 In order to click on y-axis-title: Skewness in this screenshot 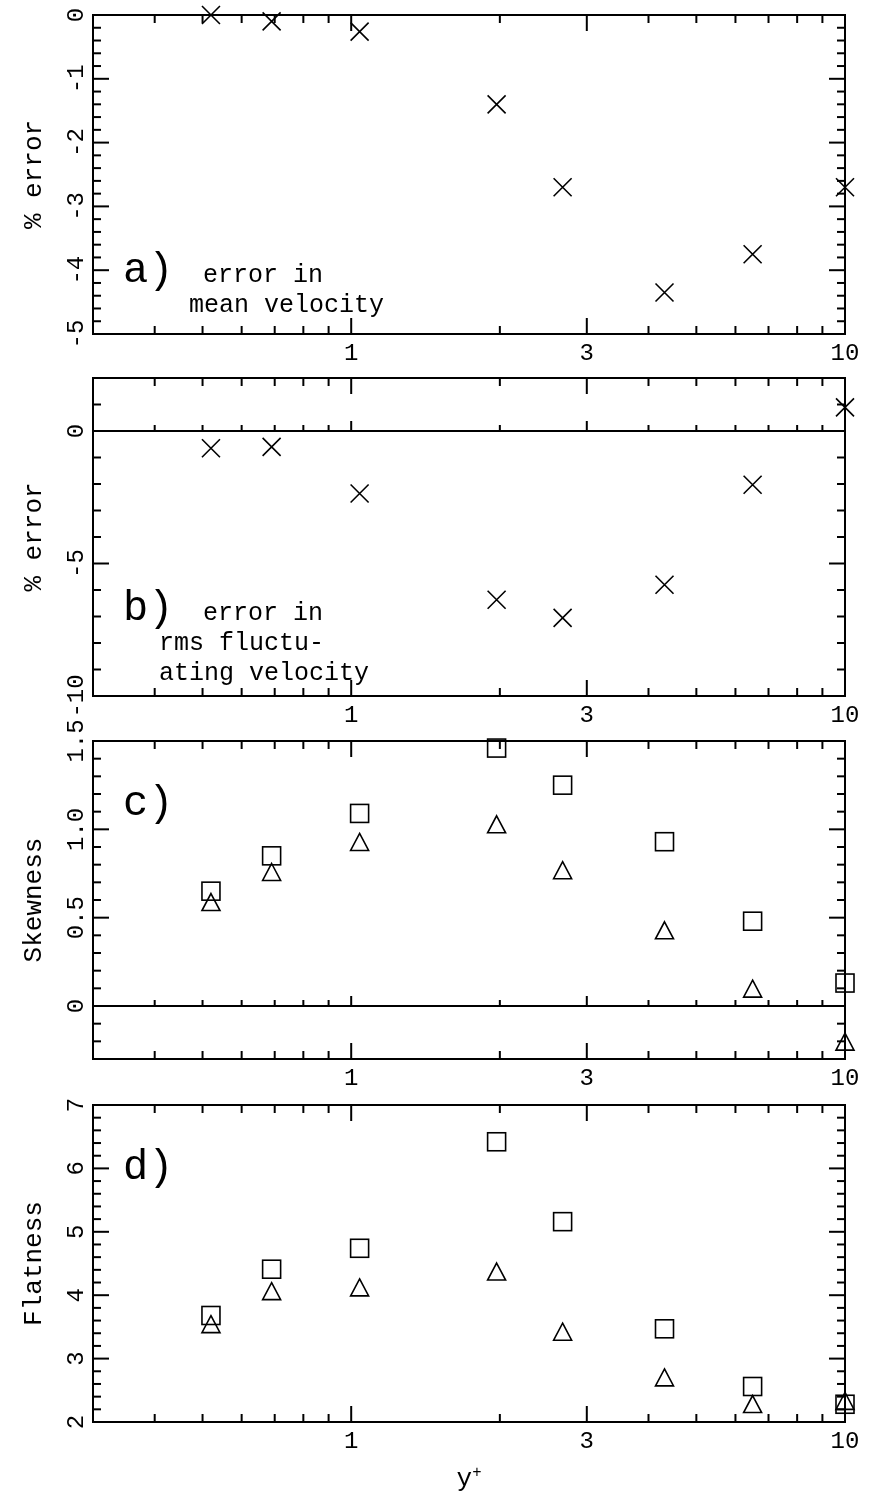, I will do `click(34, 900)`.